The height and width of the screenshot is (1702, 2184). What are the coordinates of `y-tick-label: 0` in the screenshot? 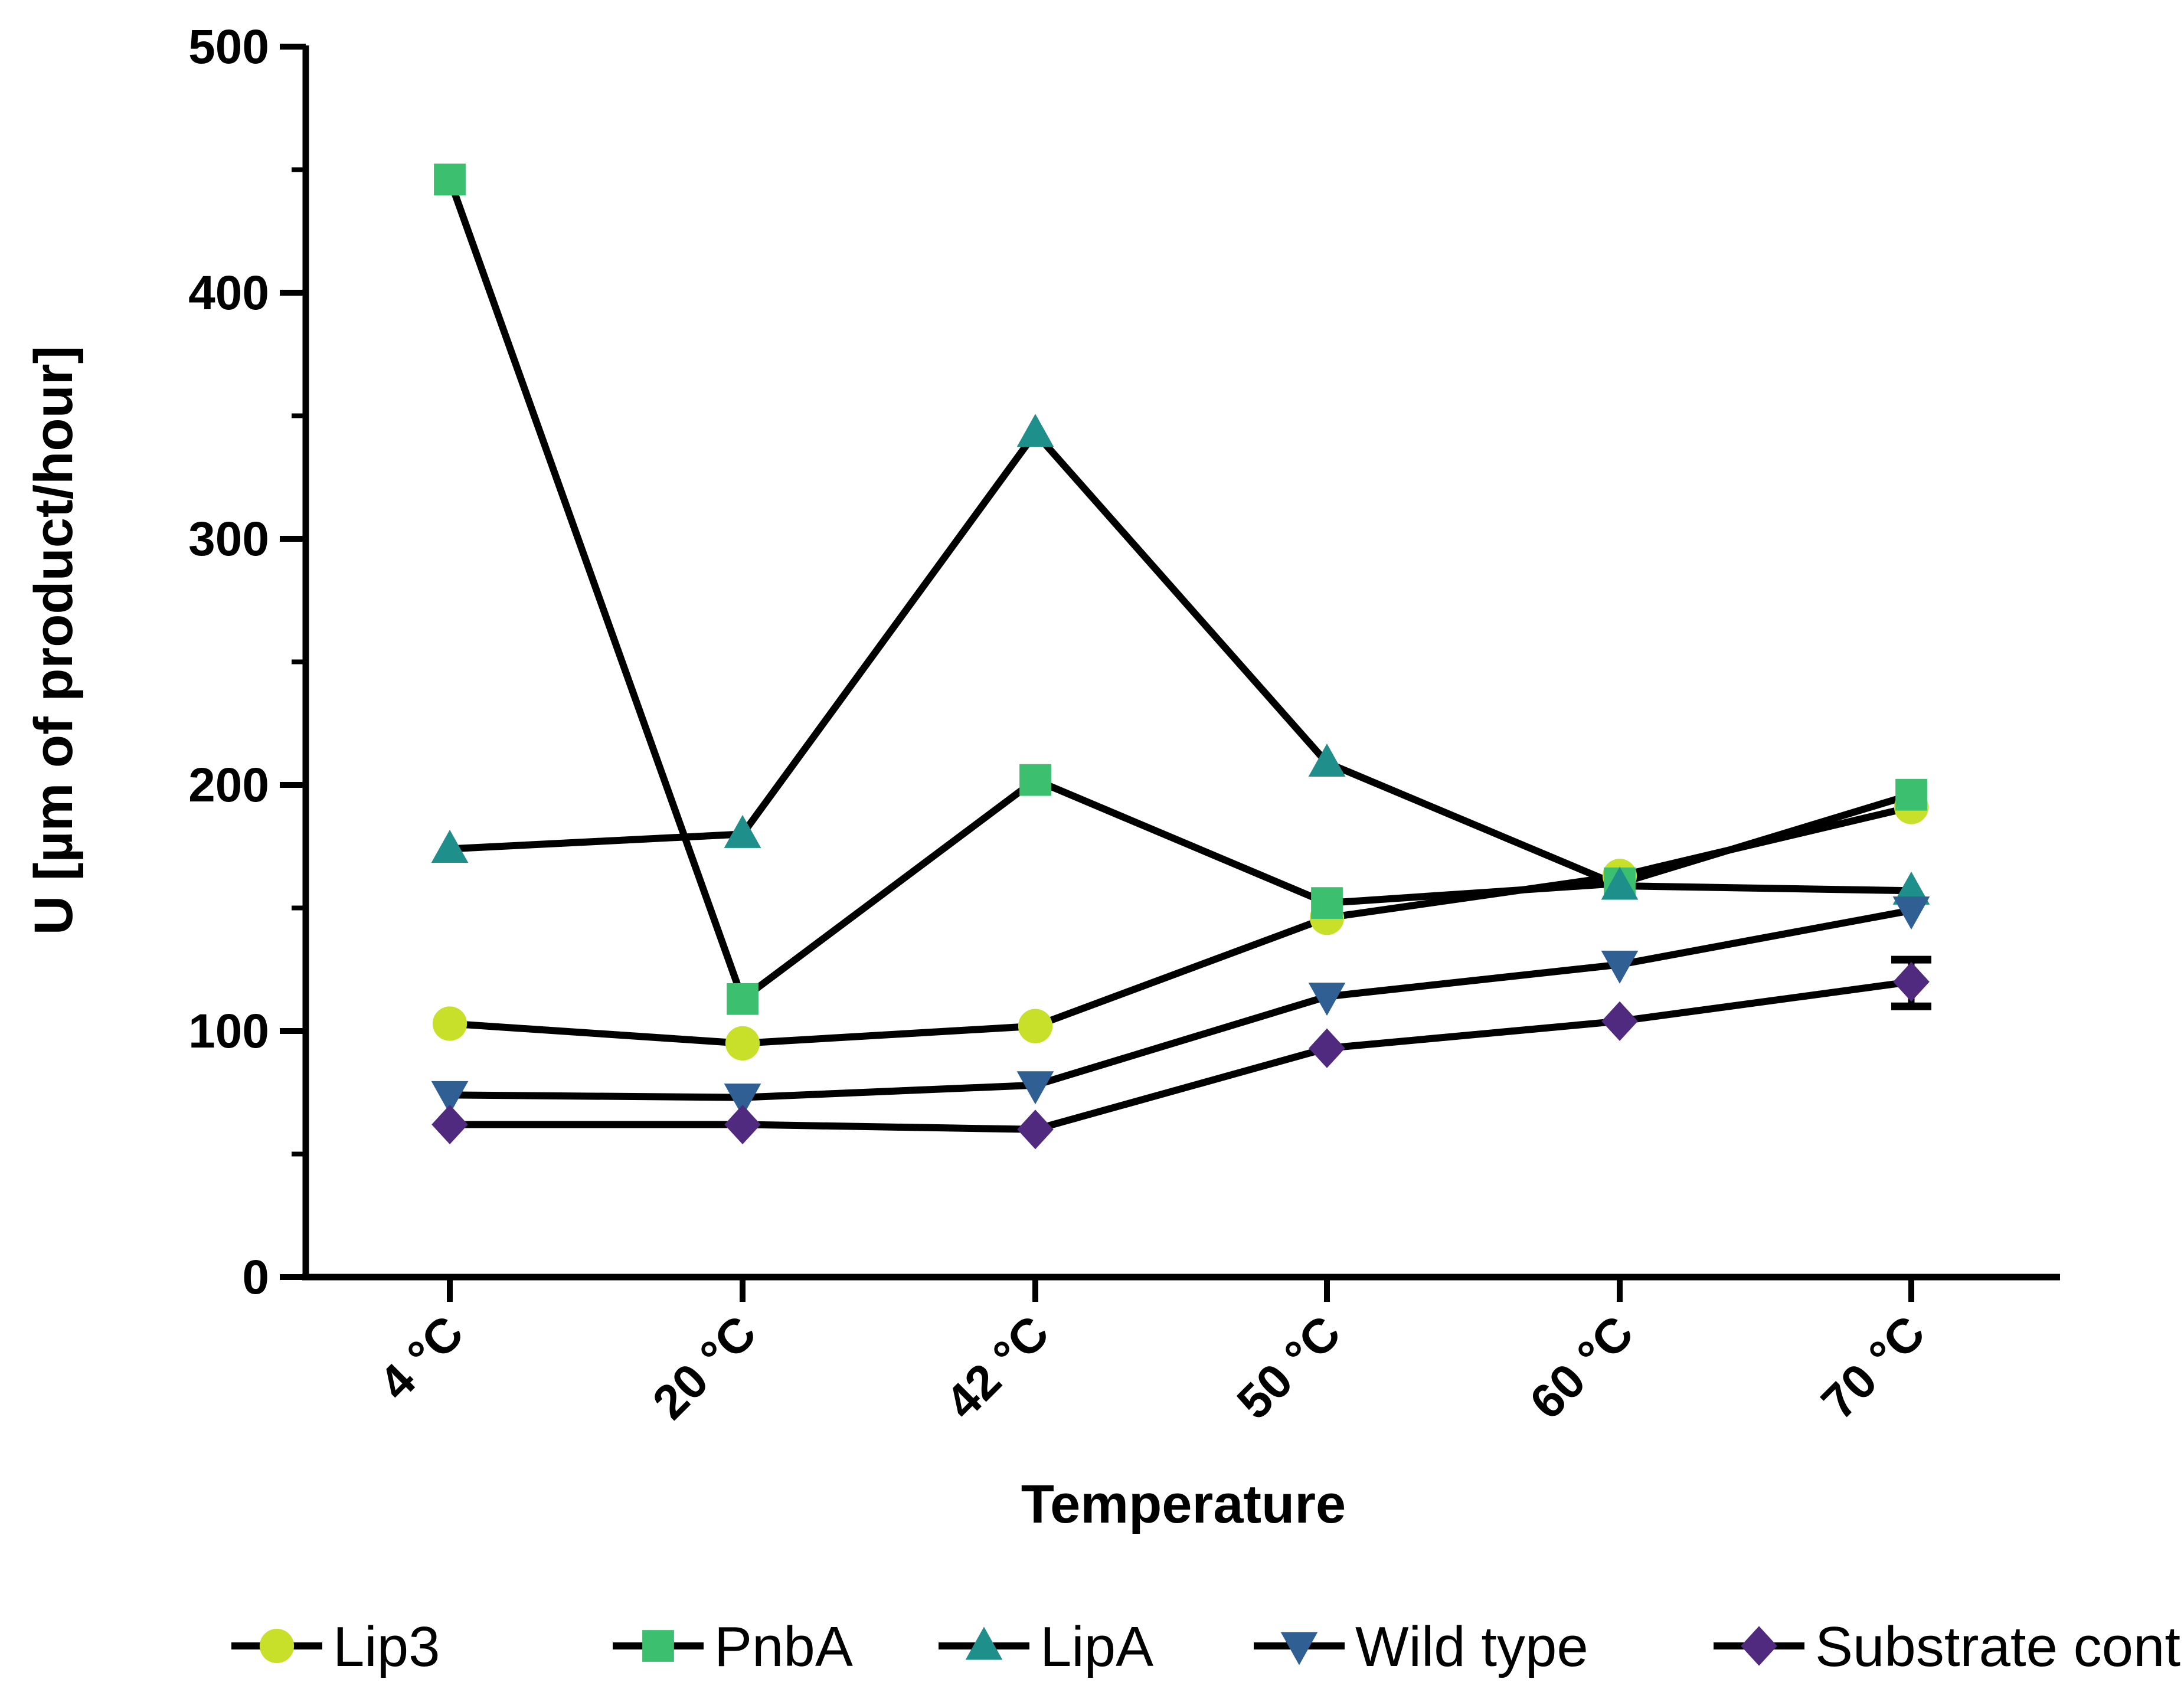 It's located at (255, 1277).